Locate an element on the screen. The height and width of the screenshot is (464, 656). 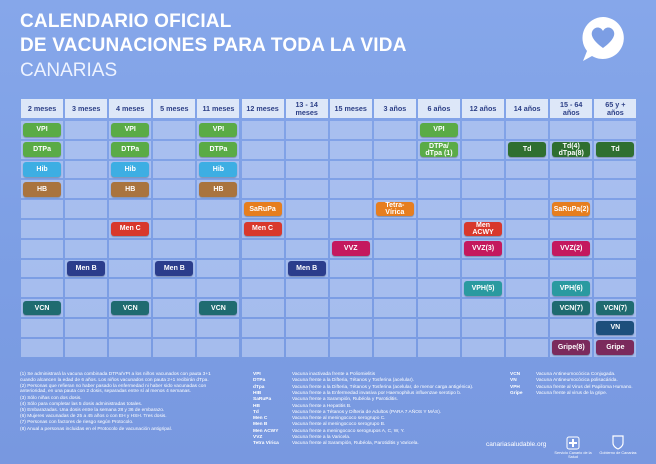
abbreviation: Men B is located at coordinates (260, 425).